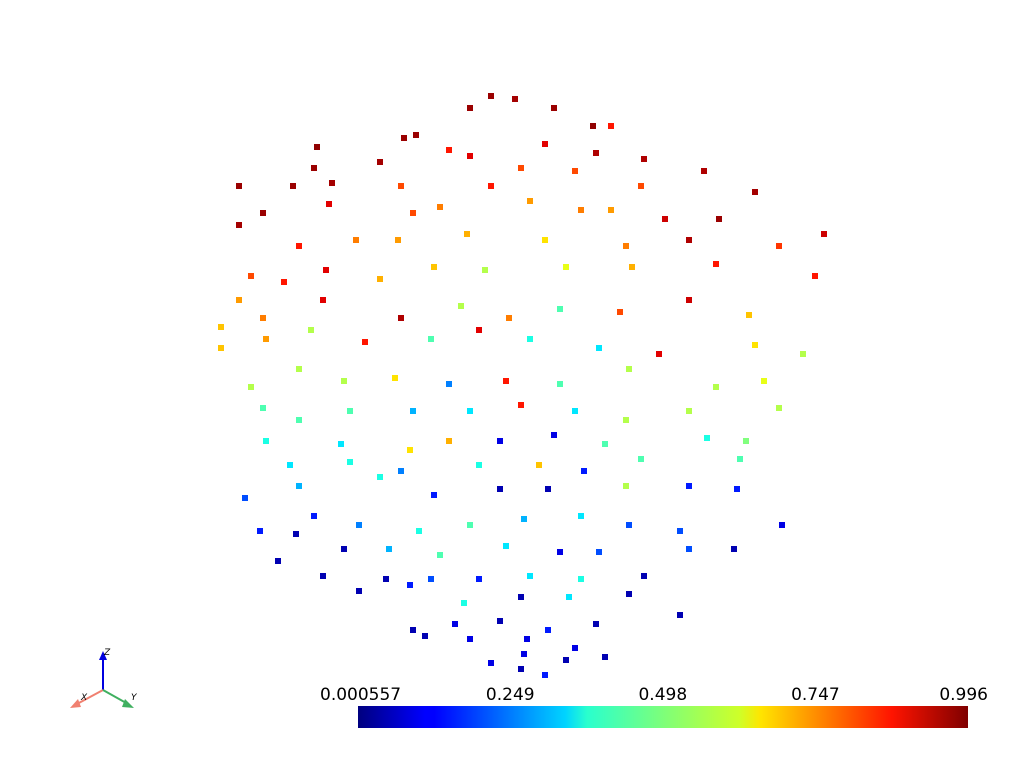  I want to click on colorbar, so click(663, 717).